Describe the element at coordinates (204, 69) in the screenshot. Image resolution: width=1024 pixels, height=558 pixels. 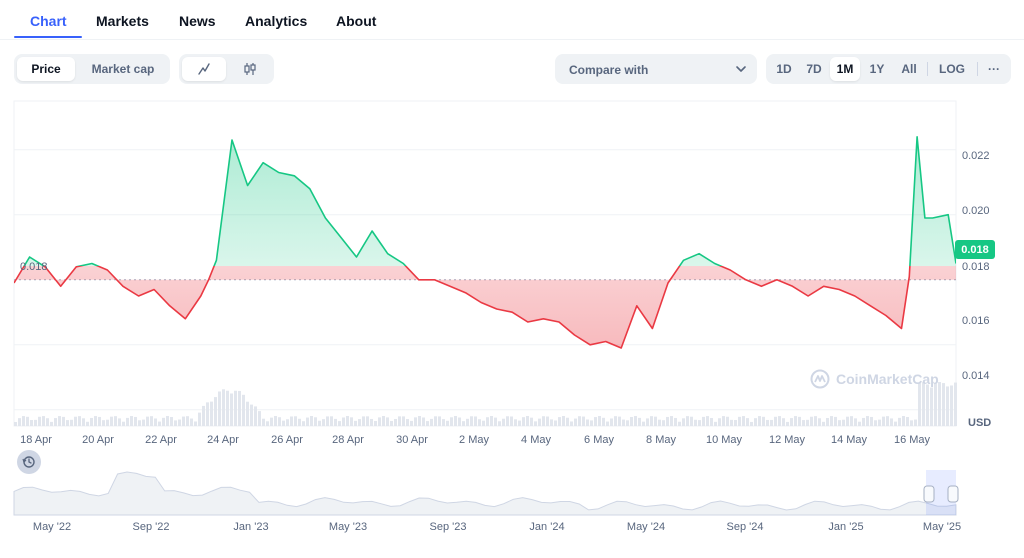
I see `line-chart-button` at that location.